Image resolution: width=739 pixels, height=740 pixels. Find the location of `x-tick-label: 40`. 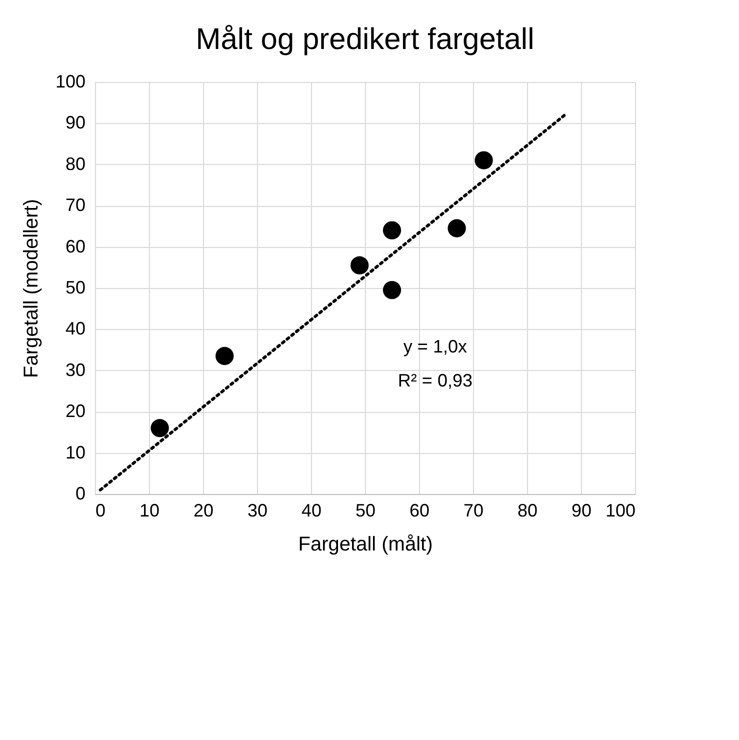

x-tick-label: 40 is located at coordinates (311, 510).